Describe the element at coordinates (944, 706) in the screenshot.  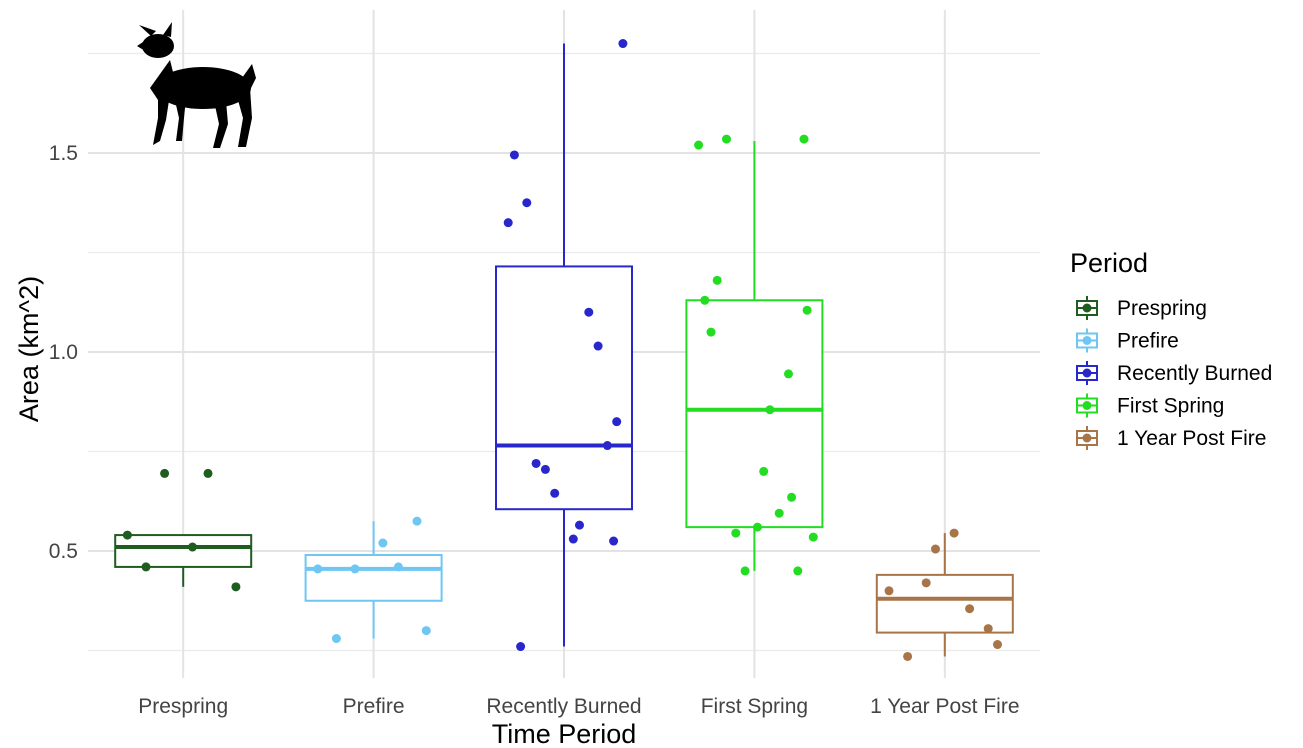
I see `x-tick-label: 1 Year Post Fire` at that location.